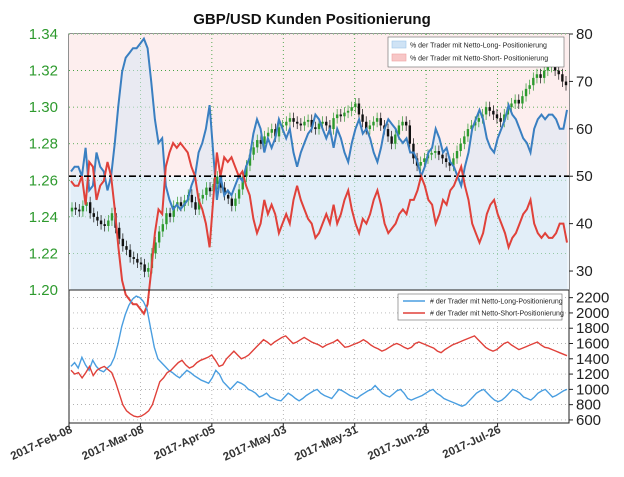  I want to click on bottom-right-tick-label: 800, so click(588, 405).